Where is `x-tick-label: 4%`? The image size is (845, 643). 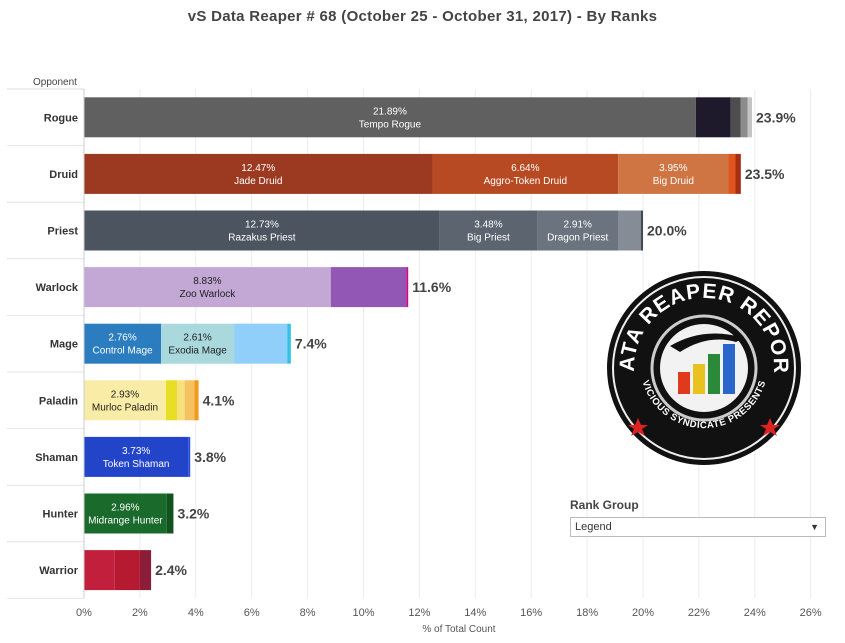 x-tick-label: 4% is located at coordinates (196, 613).